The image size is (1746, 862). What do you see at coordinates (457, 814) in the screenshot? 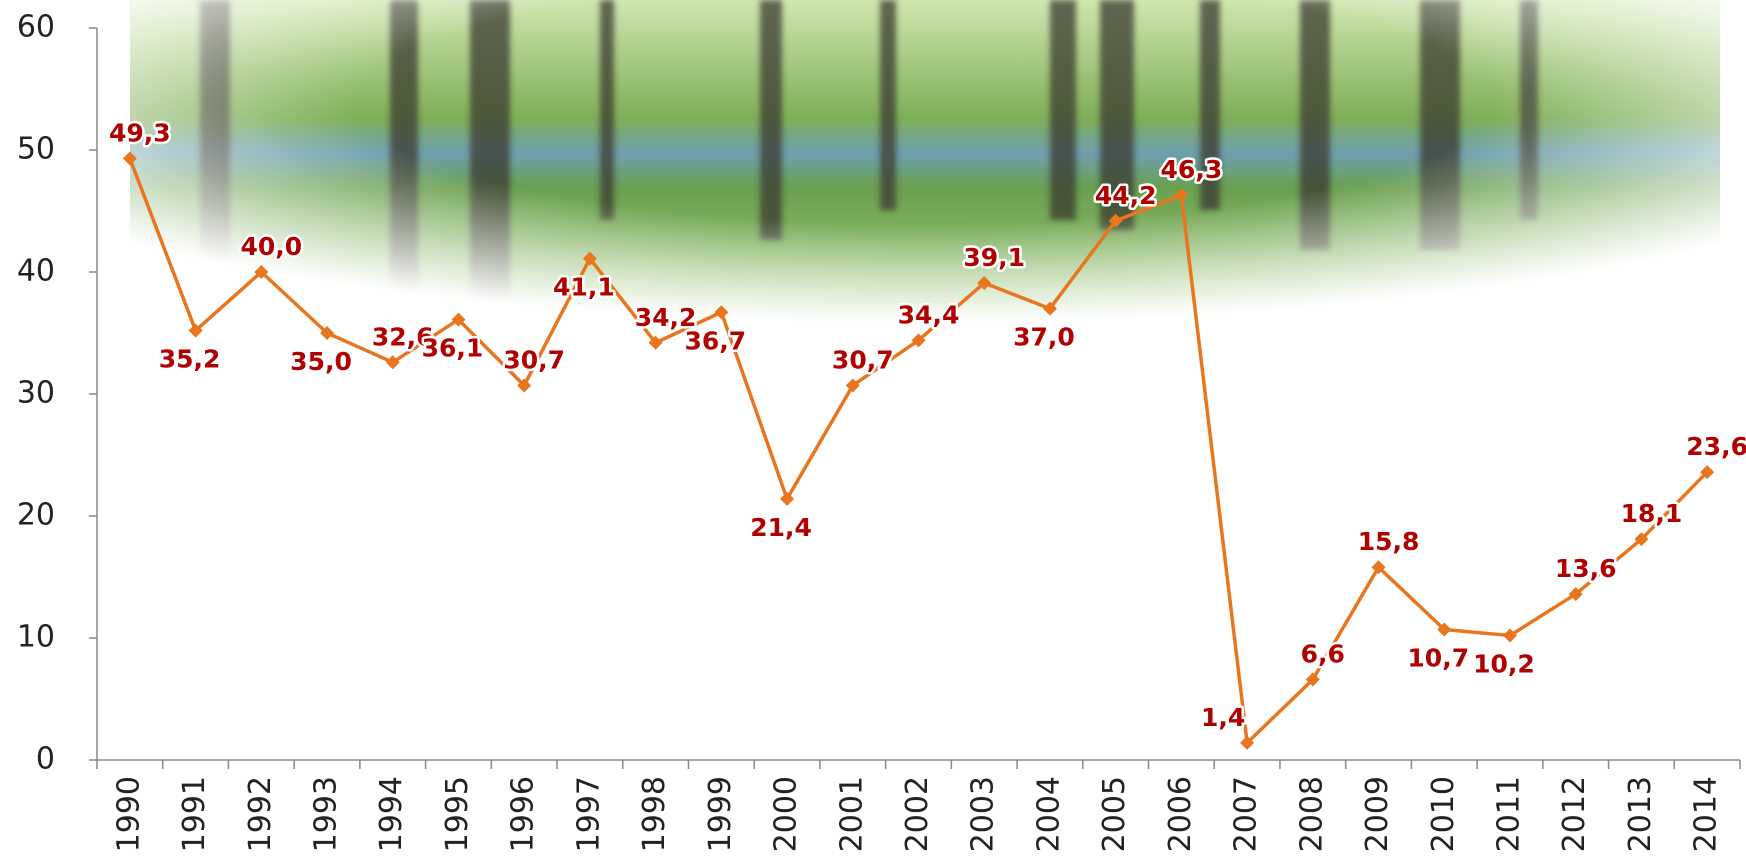
I see `x-tick-label: 1995` at bounding box center [457, 814].